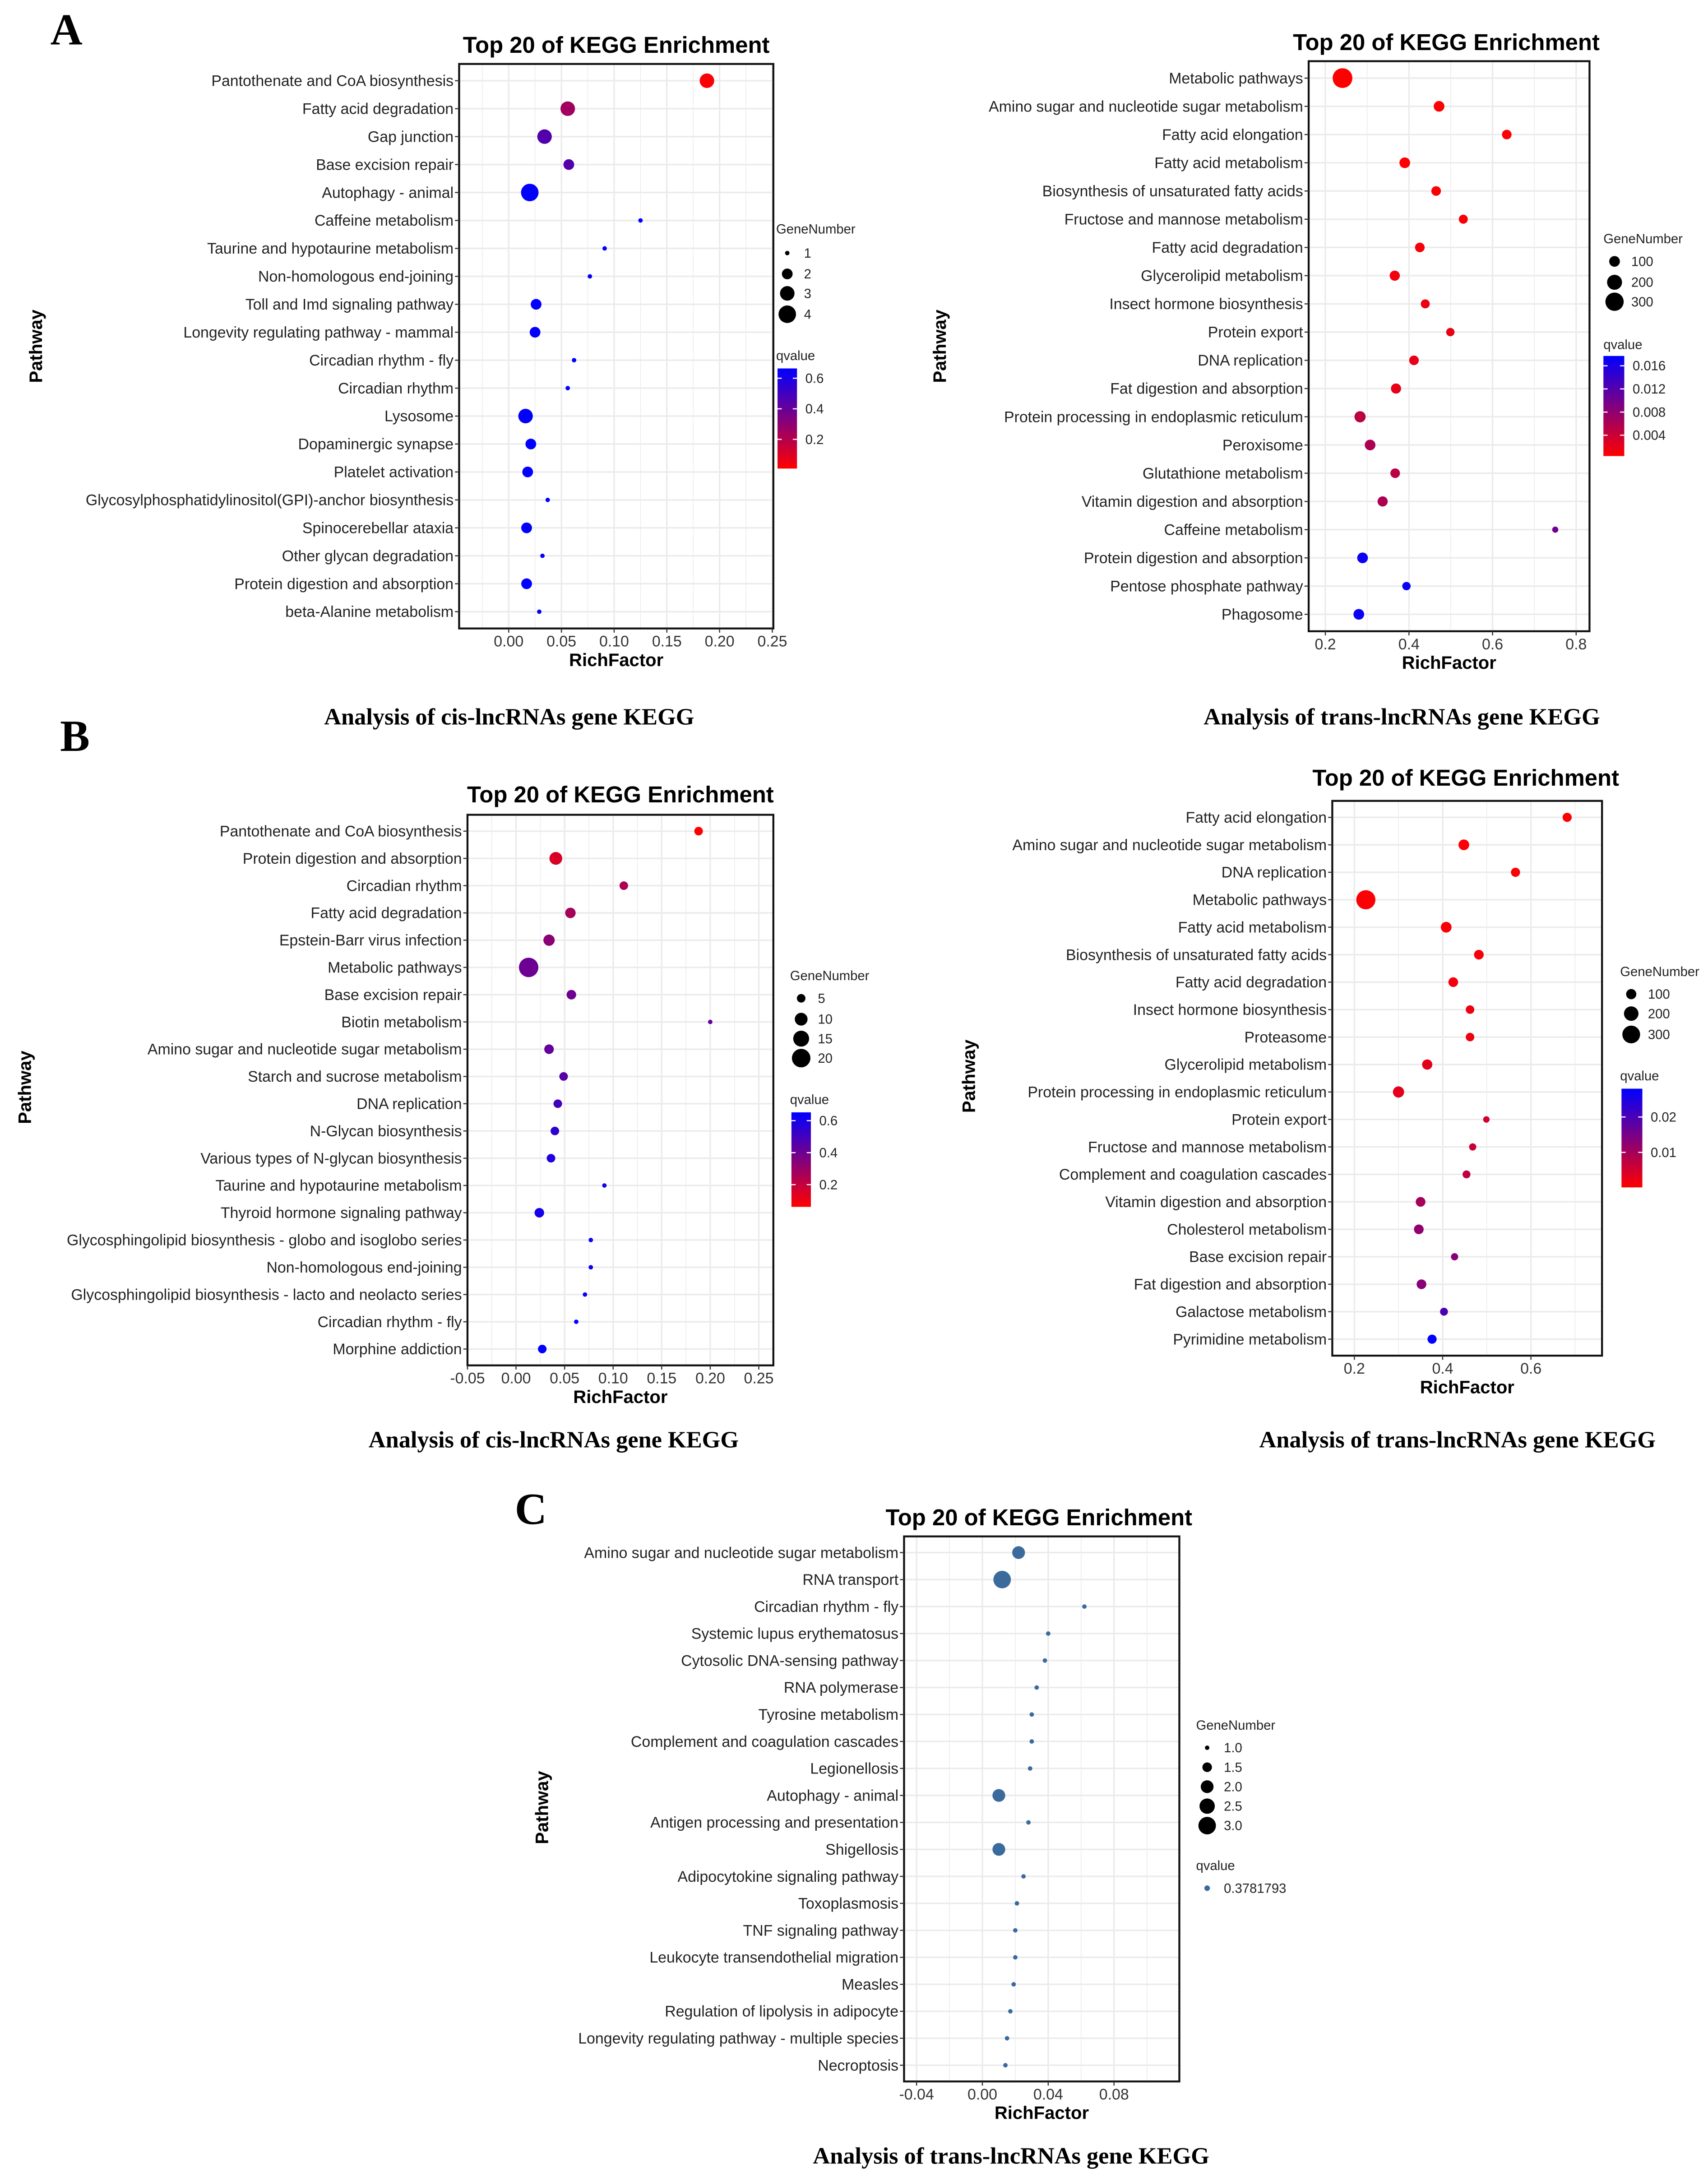 The height and width of the screenshot is (2176, 1708). I want to click on color-legend-title: qvalue, so click(795, 356).